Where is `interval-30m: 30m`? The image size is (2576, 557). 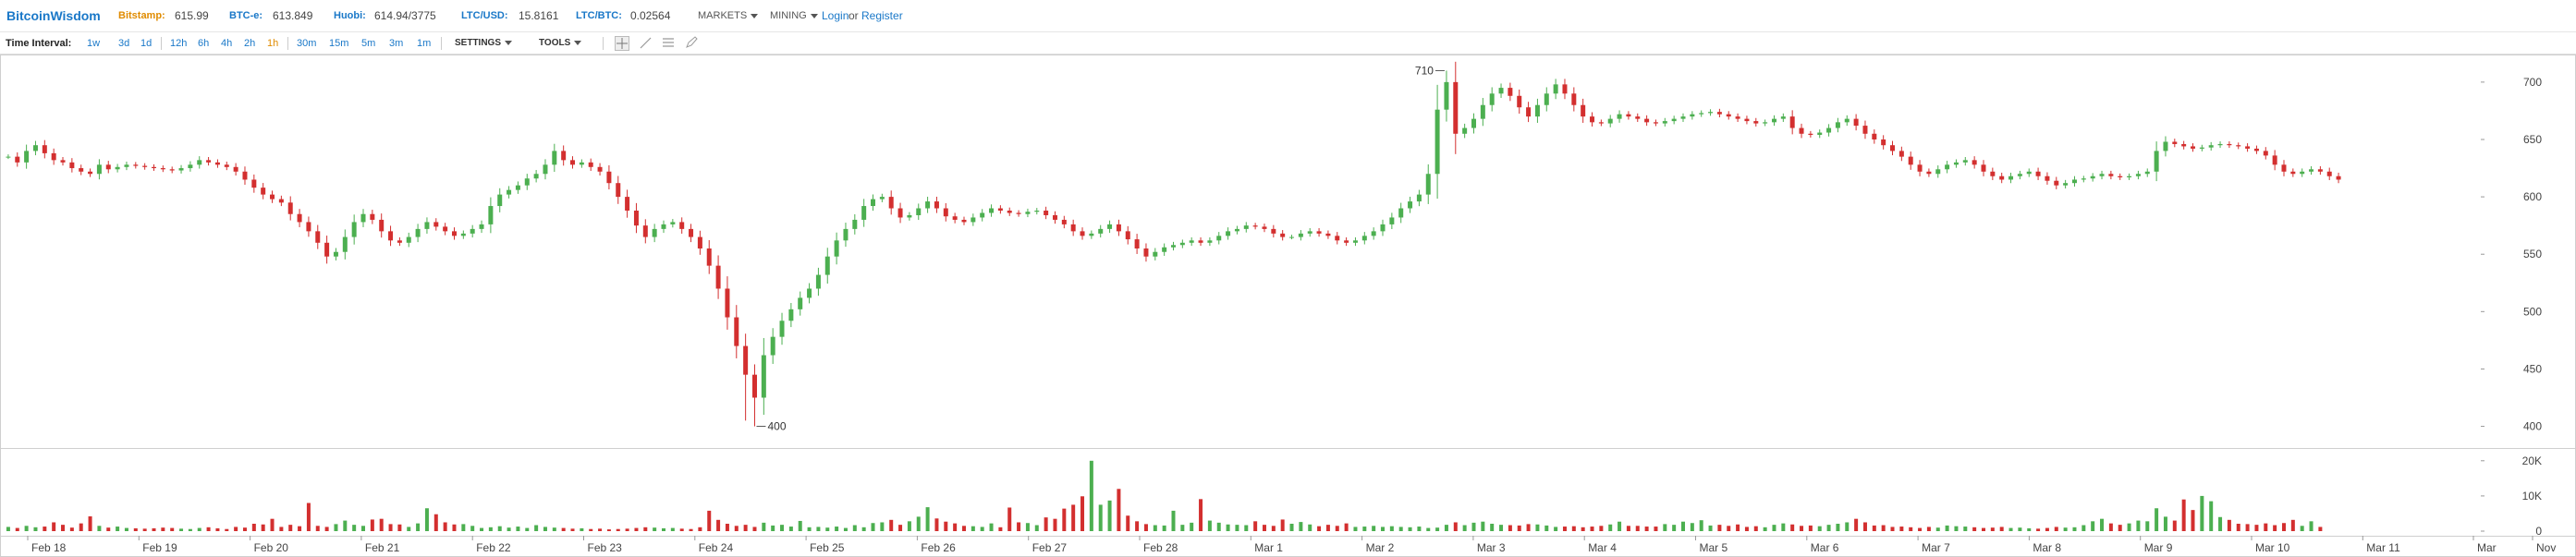 interval-30m: 30m is located at coordinates (307, 43).